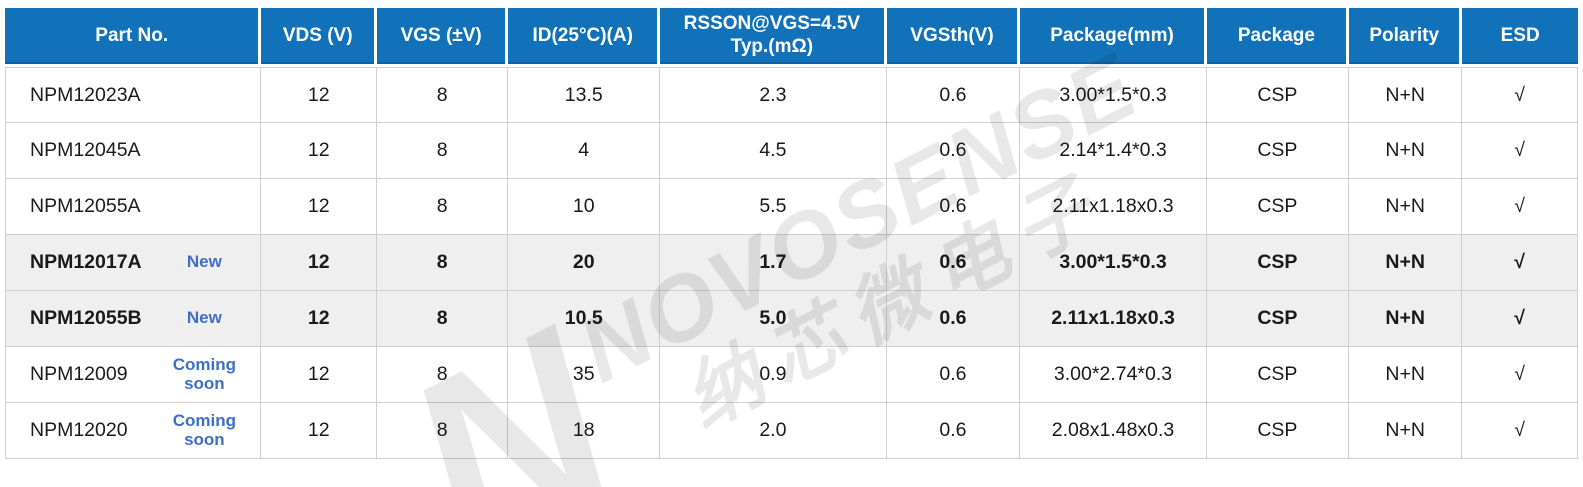  What do you see at coordinates (584, 431) in the screenshot?
I see `cell-id: 18` at bounding box center [584, 431].